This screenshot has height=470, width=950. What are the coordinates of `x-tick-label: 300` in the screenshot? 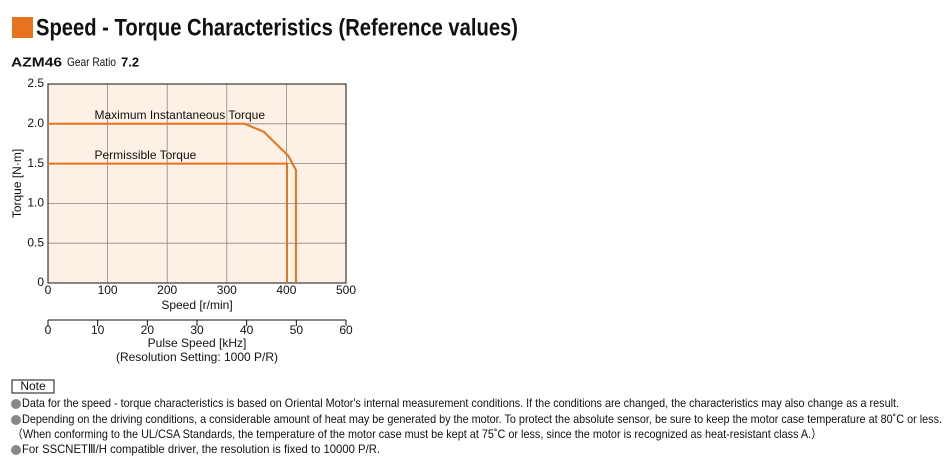 It's located at (227, 290).